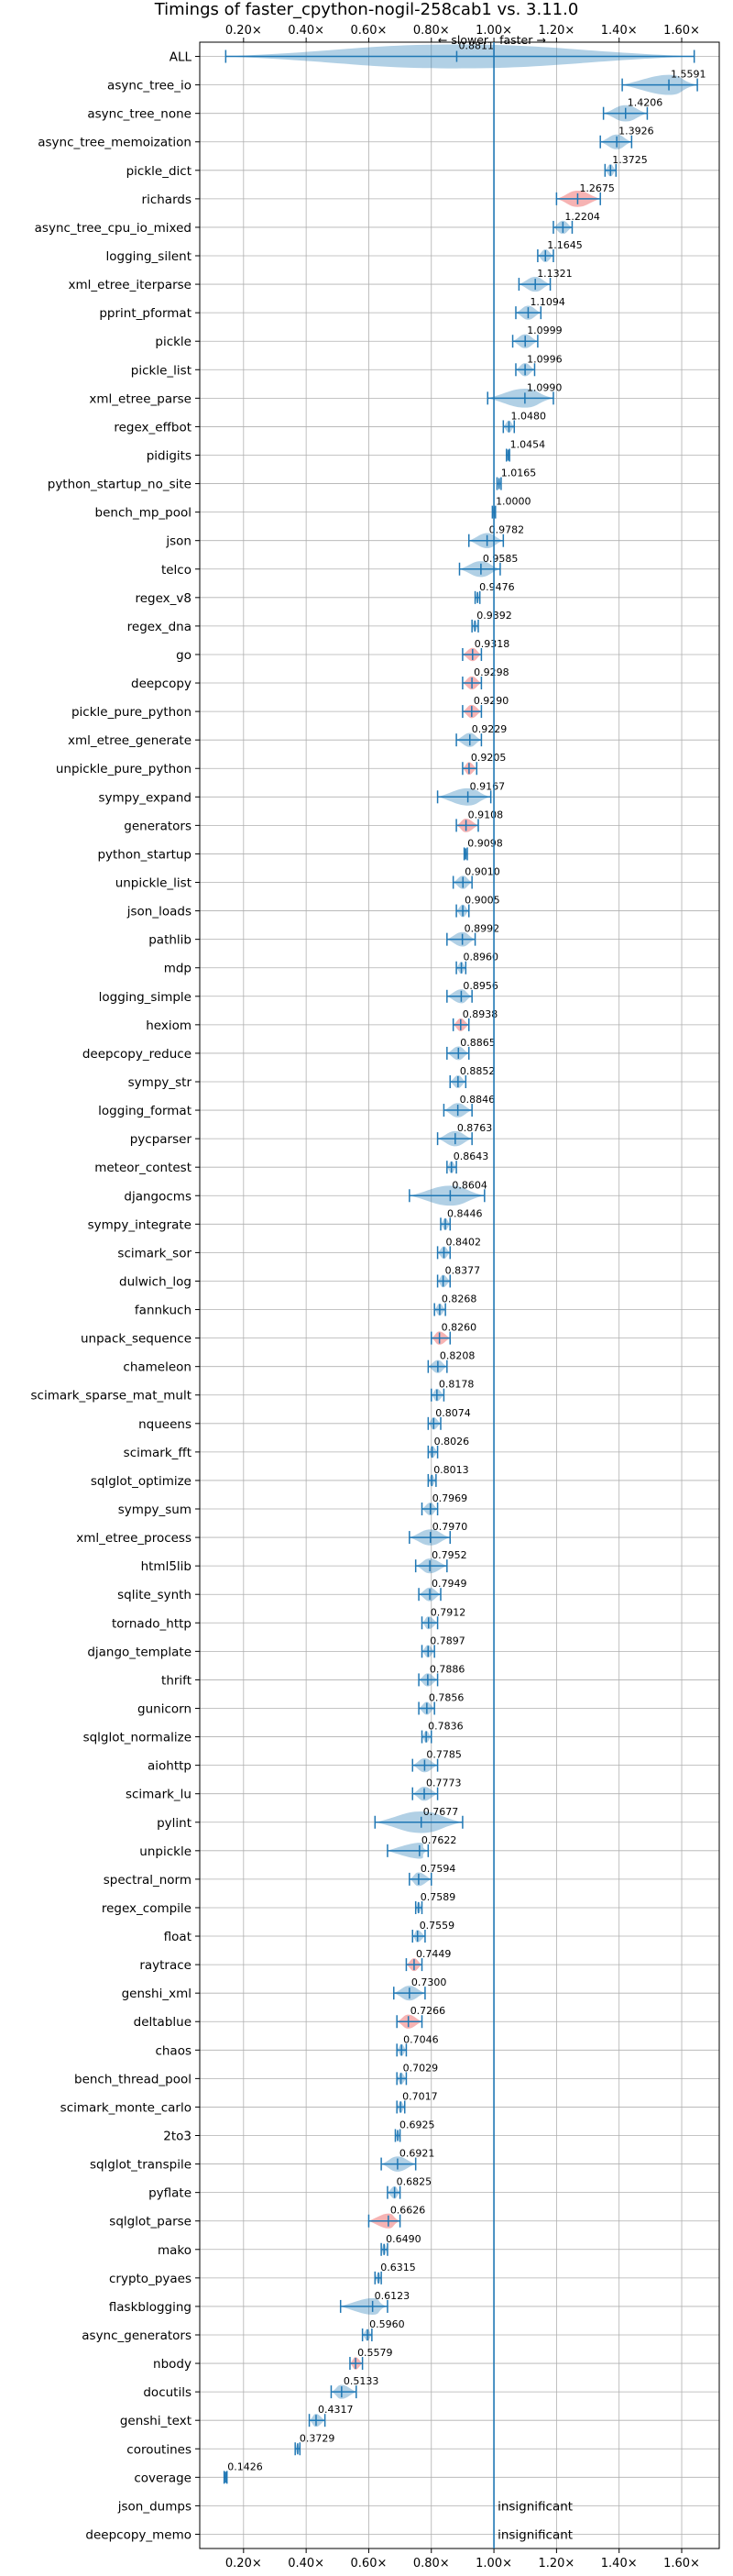 This screenshot has width=733, height=2576. I want to click on value-label: 0.1426, so click(245, 2466).